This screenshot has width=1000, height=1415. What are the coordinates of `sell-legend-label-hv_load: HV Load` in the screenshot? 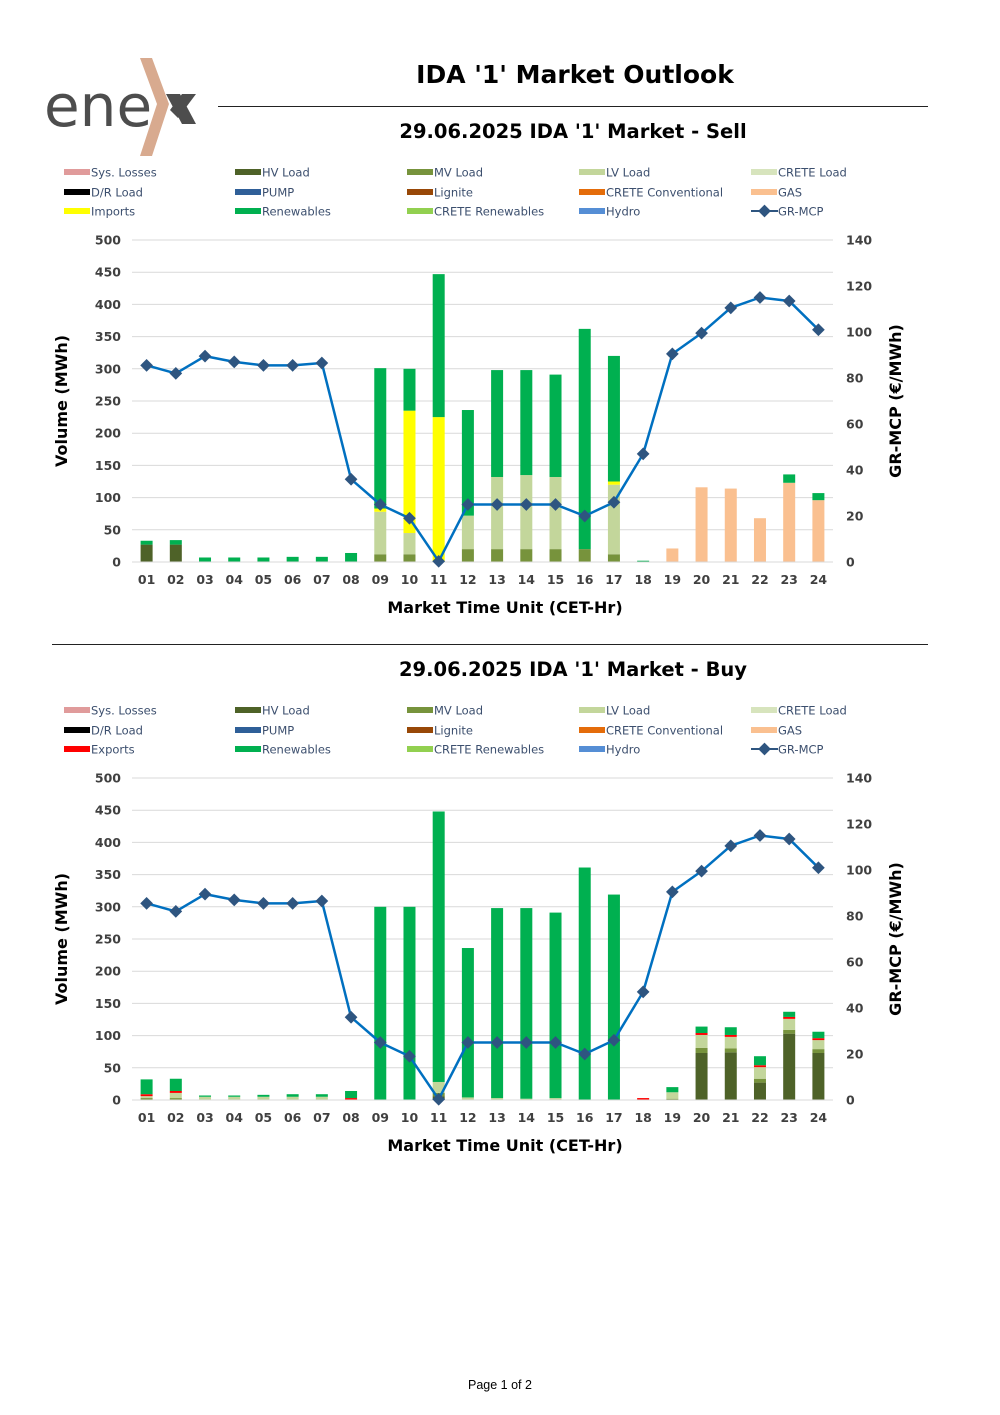 It's located at (286, 173).